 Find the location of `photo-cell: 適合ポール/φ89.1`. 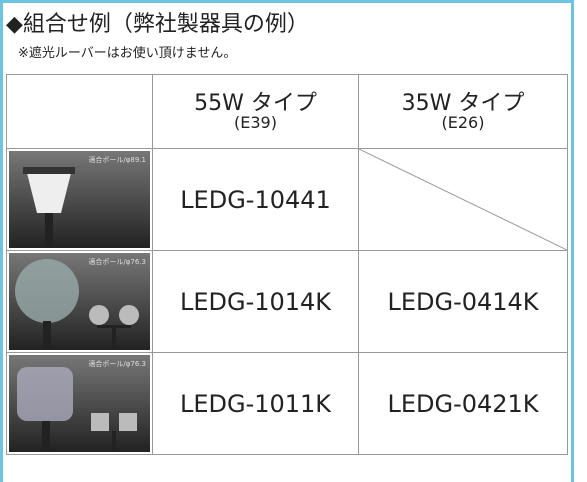

photo-cell: 適合ポール/φ89.1 is located at coordinates (79, 199).